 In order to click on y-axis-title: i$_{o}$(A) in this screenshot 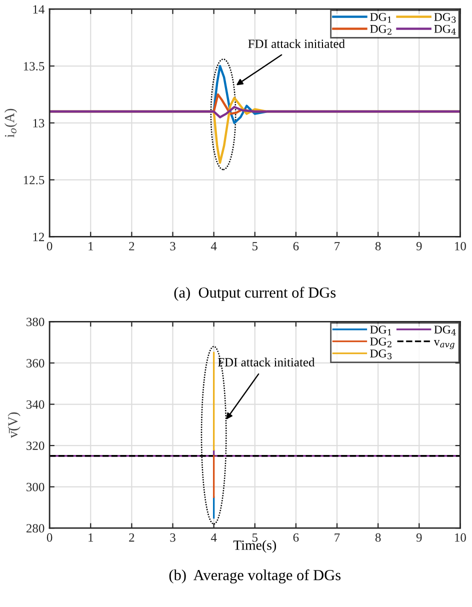, I will do `click(11, 123)`.